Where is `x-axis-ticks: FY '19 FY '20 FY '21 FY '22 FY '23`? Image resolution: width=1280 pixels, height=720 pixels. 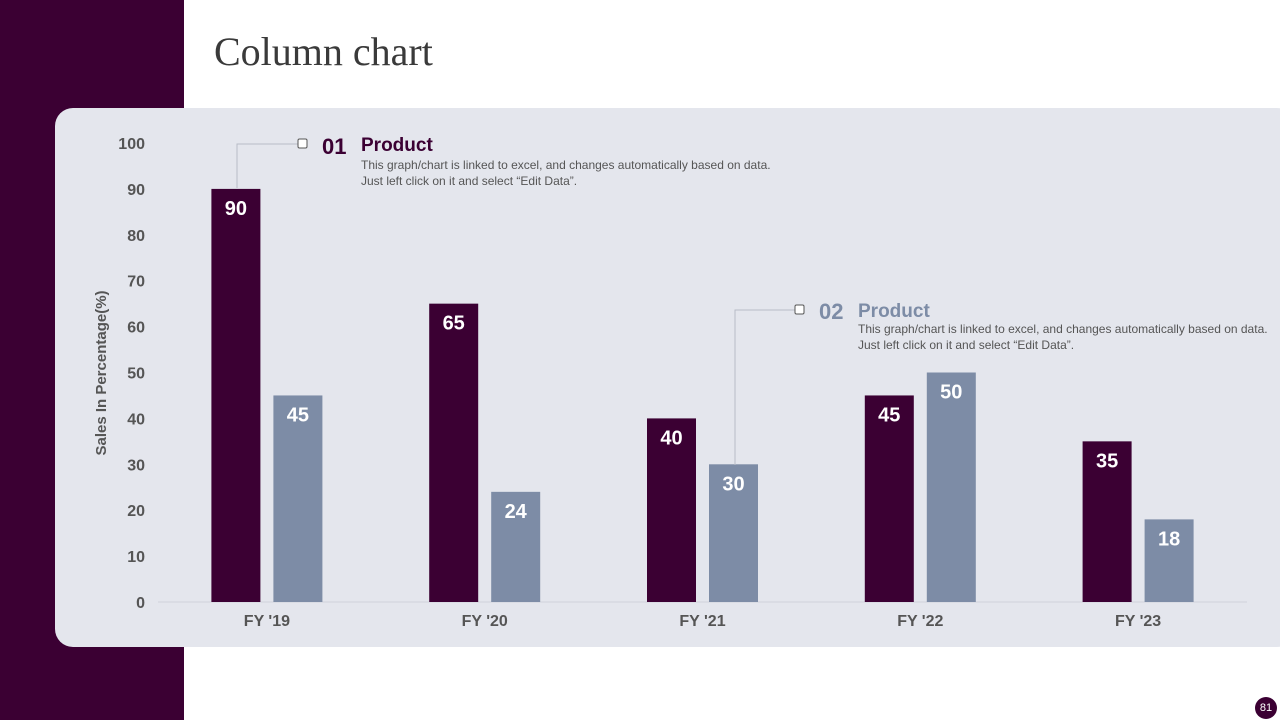
x-axis-ticks: FY '19 FY '20 FY '21 FY '22 FY '23 is located at coordinates (703, 621).